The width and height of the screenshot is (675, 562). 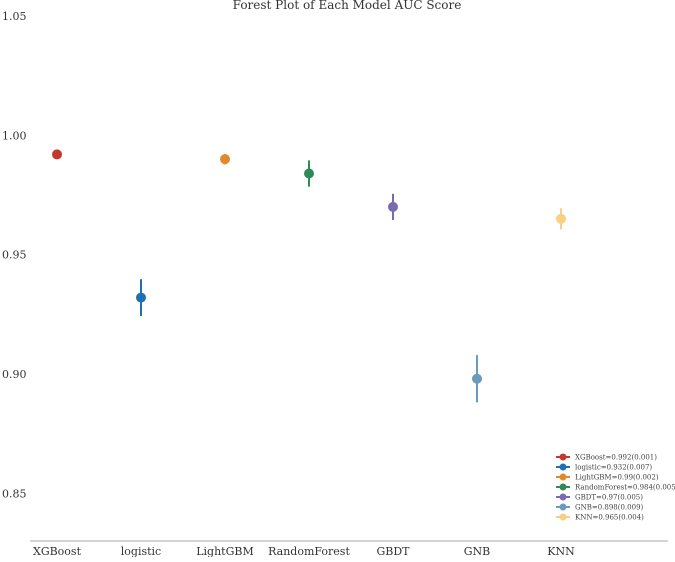 I want to click on legend-label: logistic=0.932(0.007), so click(x=613, y=468).